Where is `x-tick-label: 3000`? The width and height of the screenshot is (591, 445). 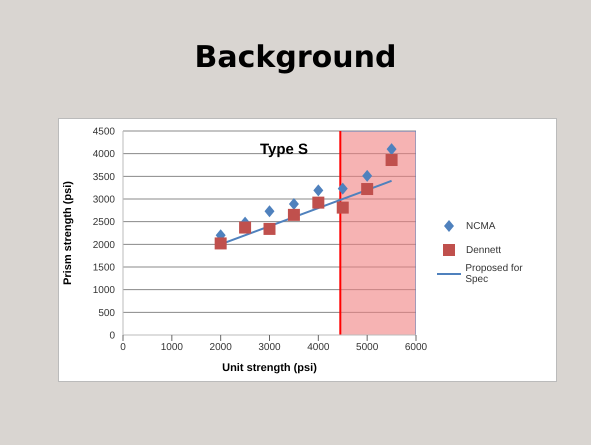 x-tick-label: 3000 is located at coordinates (270, 348).